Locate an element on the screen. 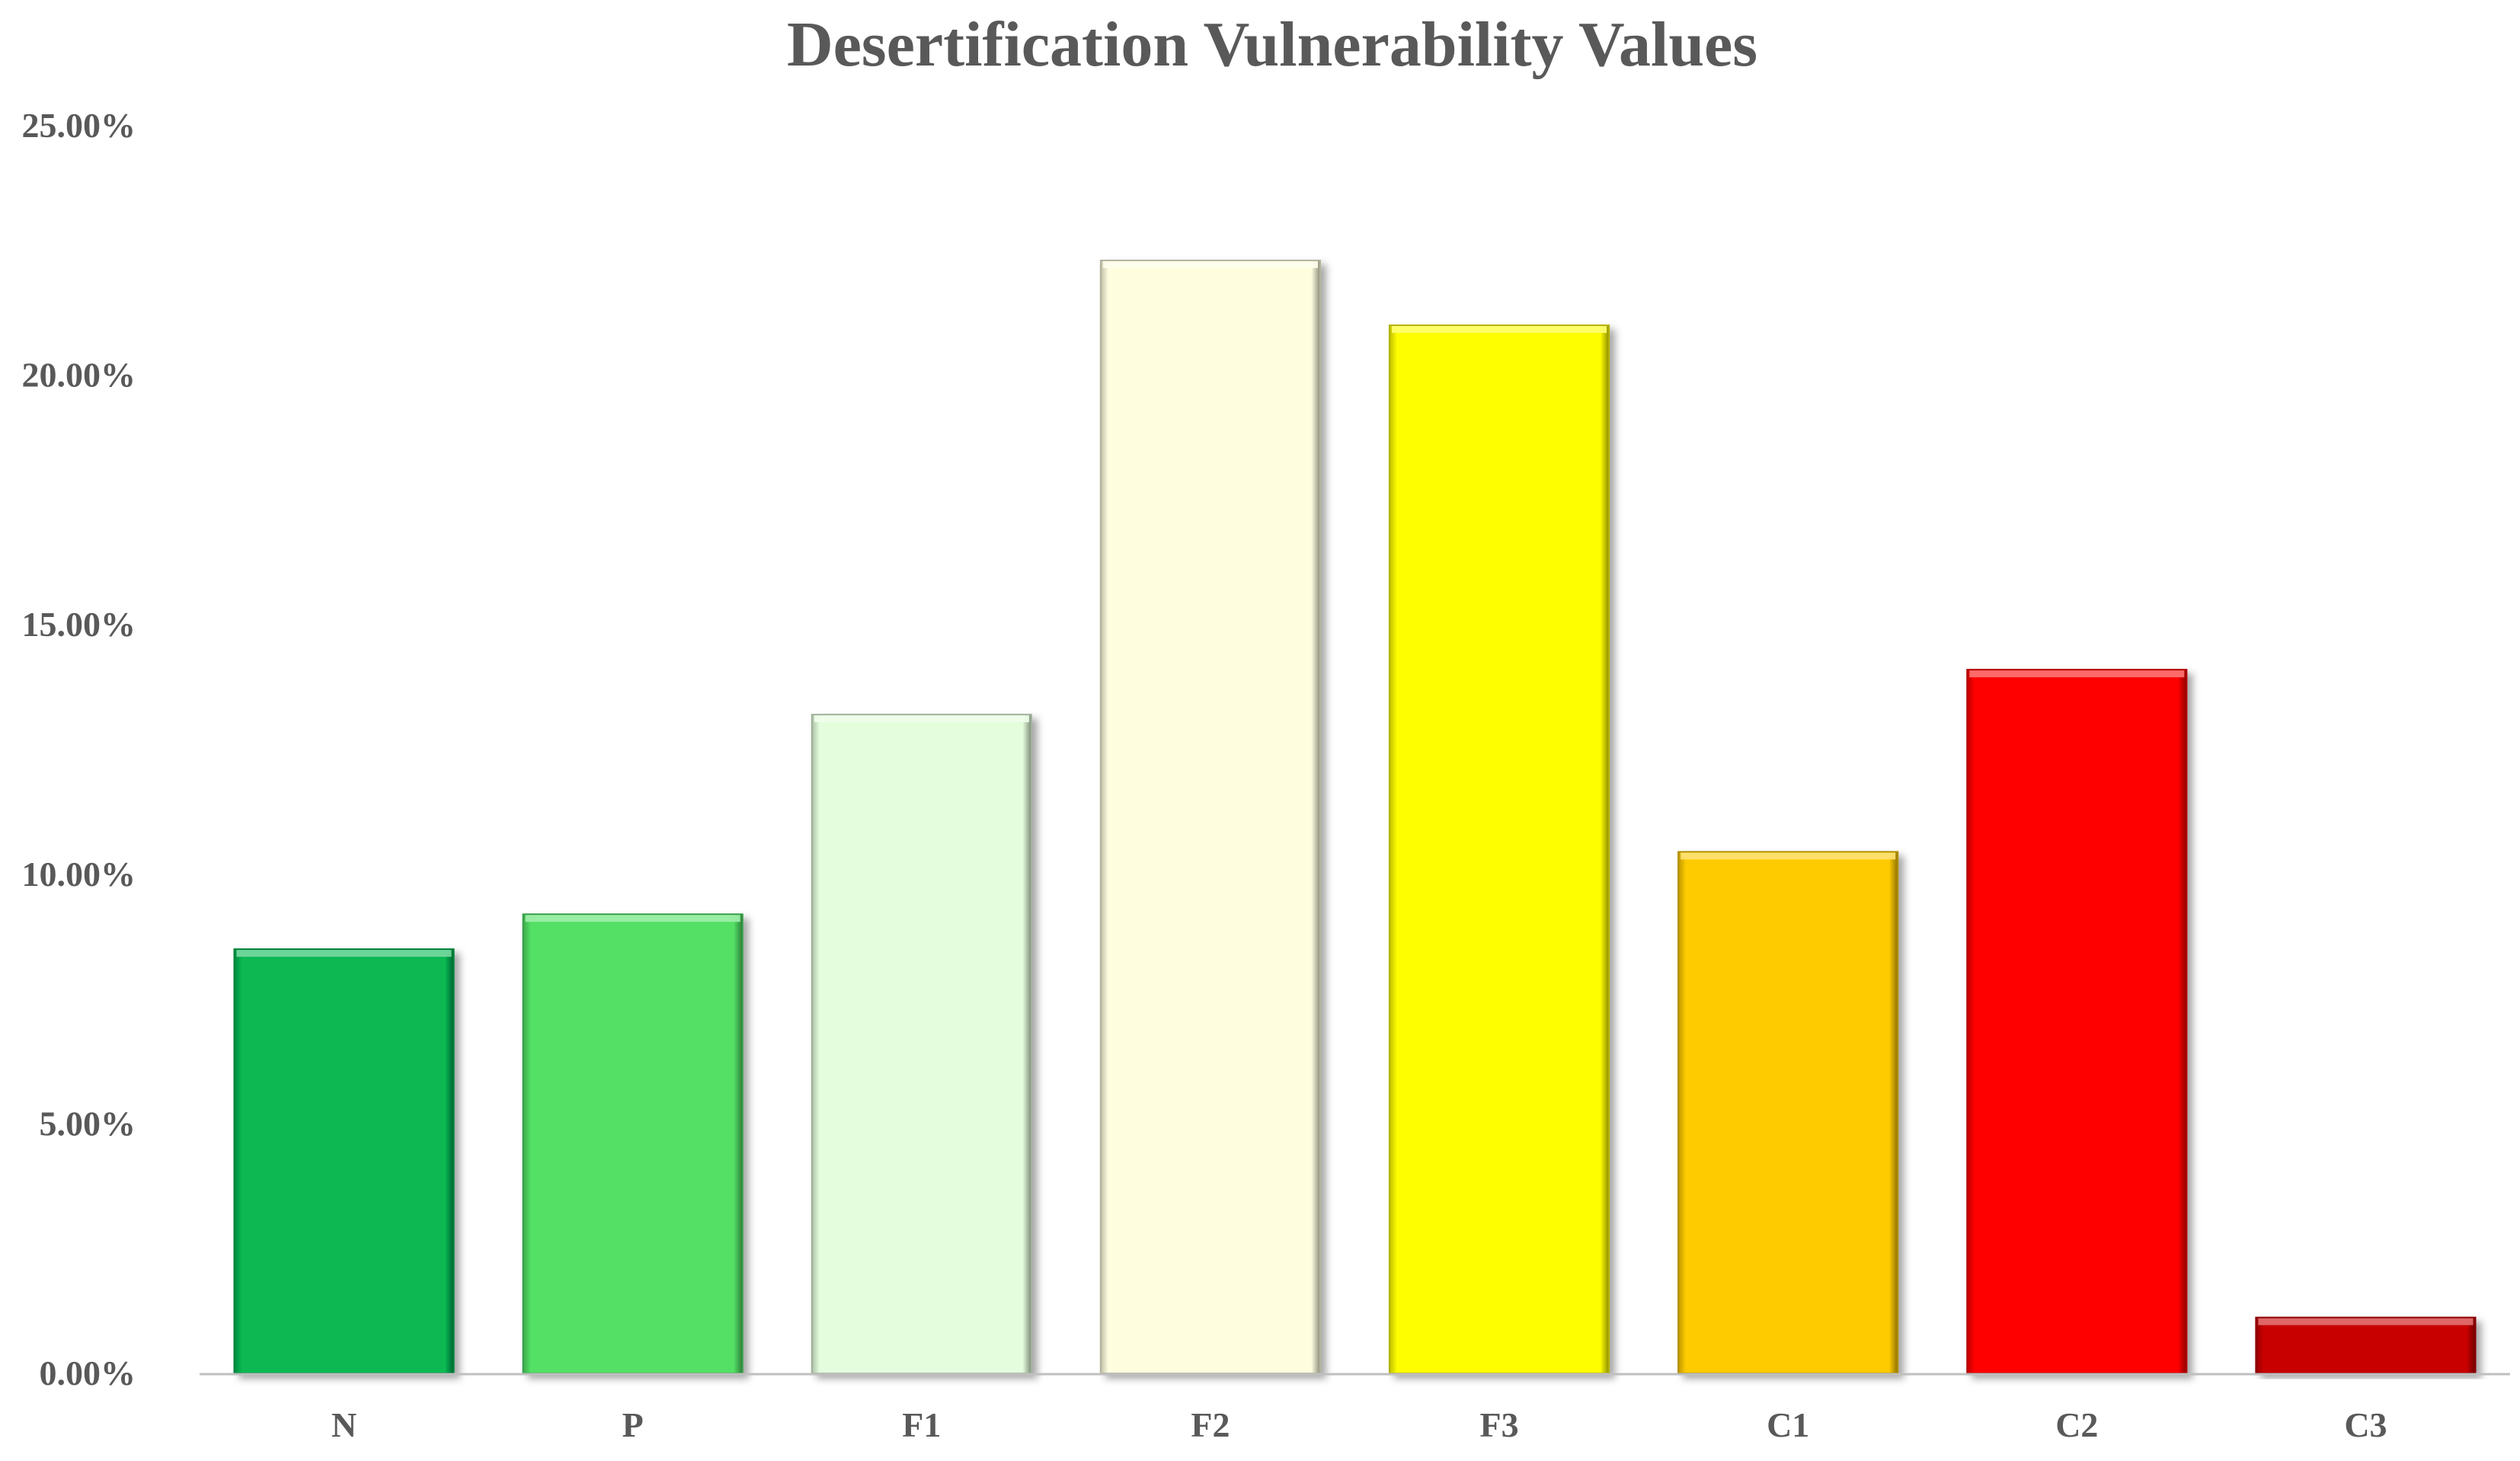  x-axis-category-labels: N P F1 F2 F3 C1 C2 C3 is located at coordinates (1359, 1424).